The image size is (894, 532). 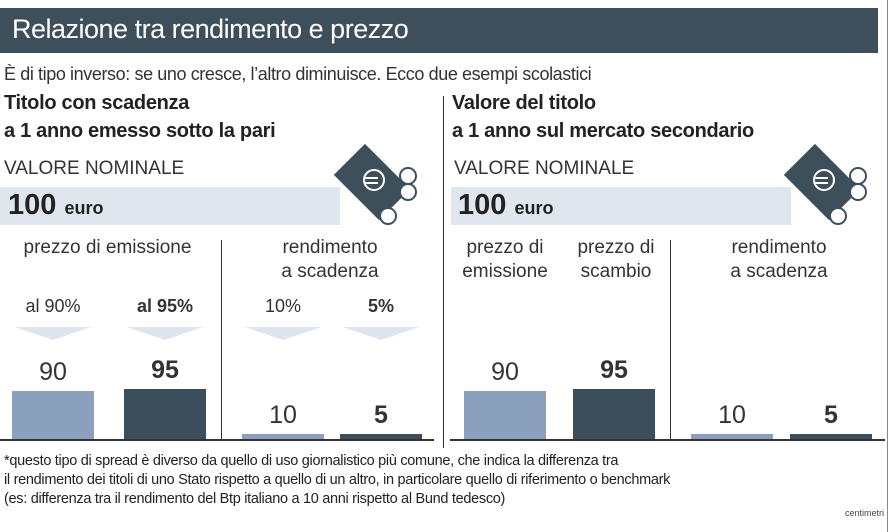 What do you see at coordinates (97, 103) in the screenshot?
I see `left-heading-1: Titolo con scadenza` at bounding box center [97, 103].